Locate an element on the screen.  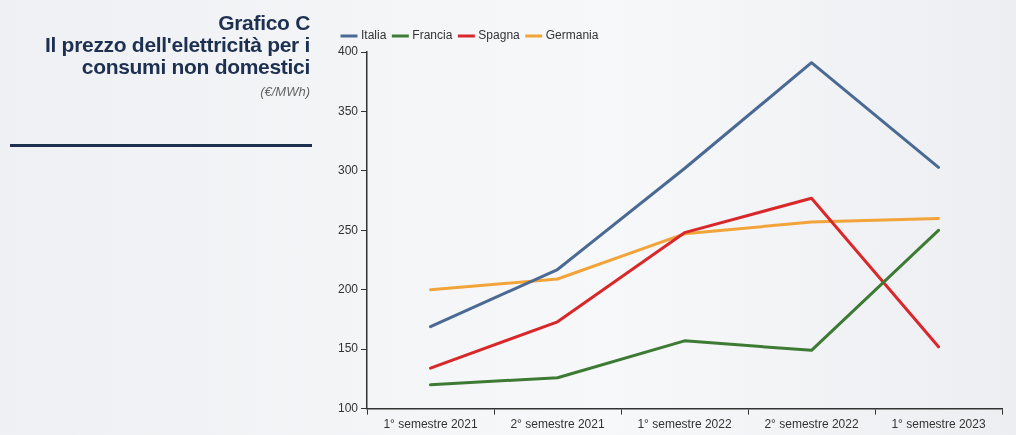
chart-title: Grafico C is located at coordinates (263, 22).